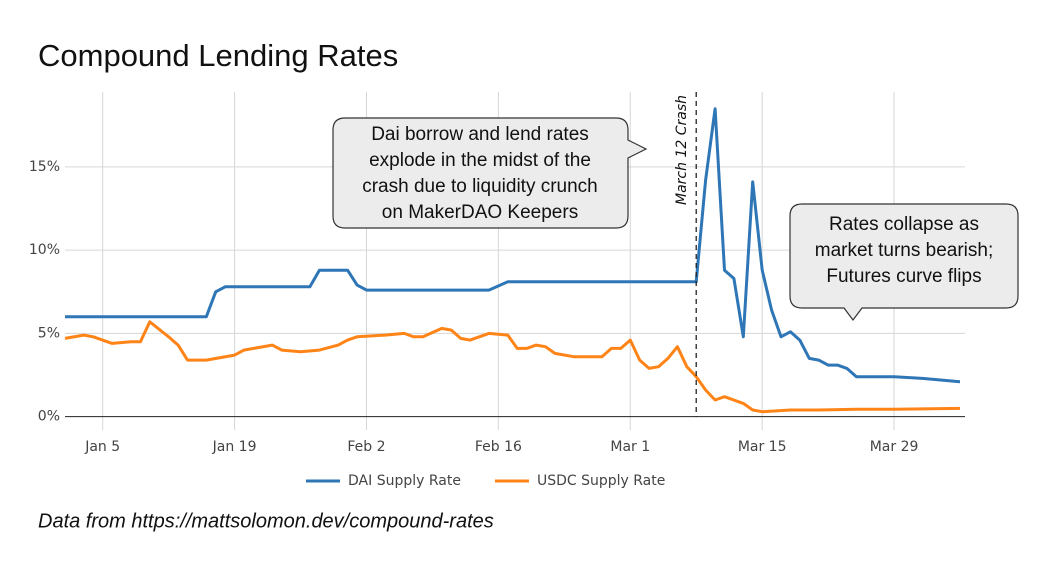 The width and height of the screenshot is (1042, 578). Describe the element at coordinates (218, 55) in the screenshot. I see `chart-title: Compound Lending Rates` at that location.